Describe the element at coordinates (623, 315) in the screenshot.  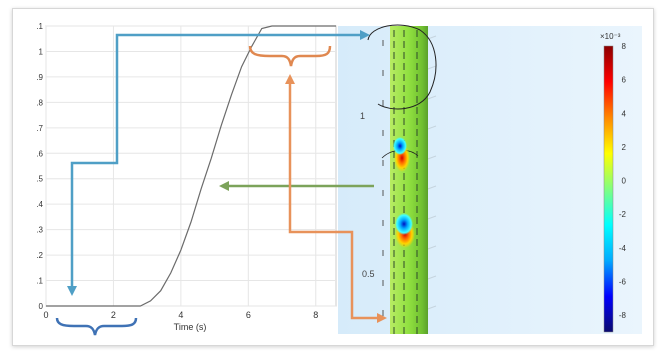
I see `colorbar-tick-label: -8` at that location.